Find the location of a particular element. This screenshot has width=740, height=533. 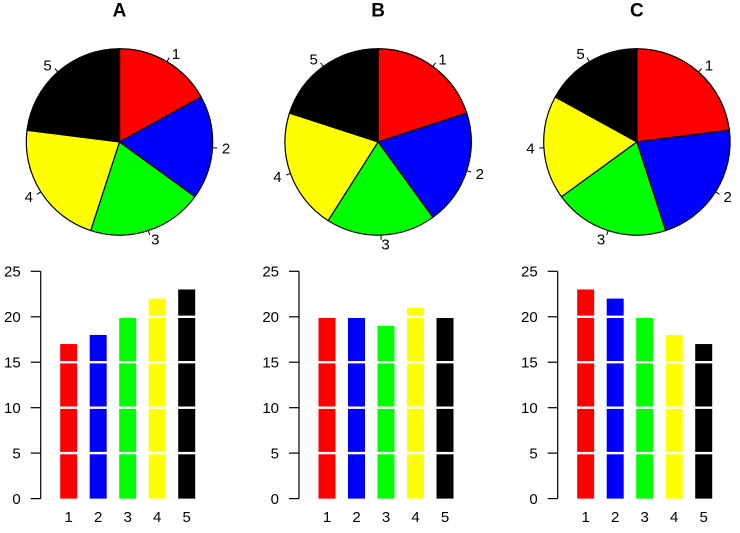

svg-text: A is located at coordinates (120, 11).